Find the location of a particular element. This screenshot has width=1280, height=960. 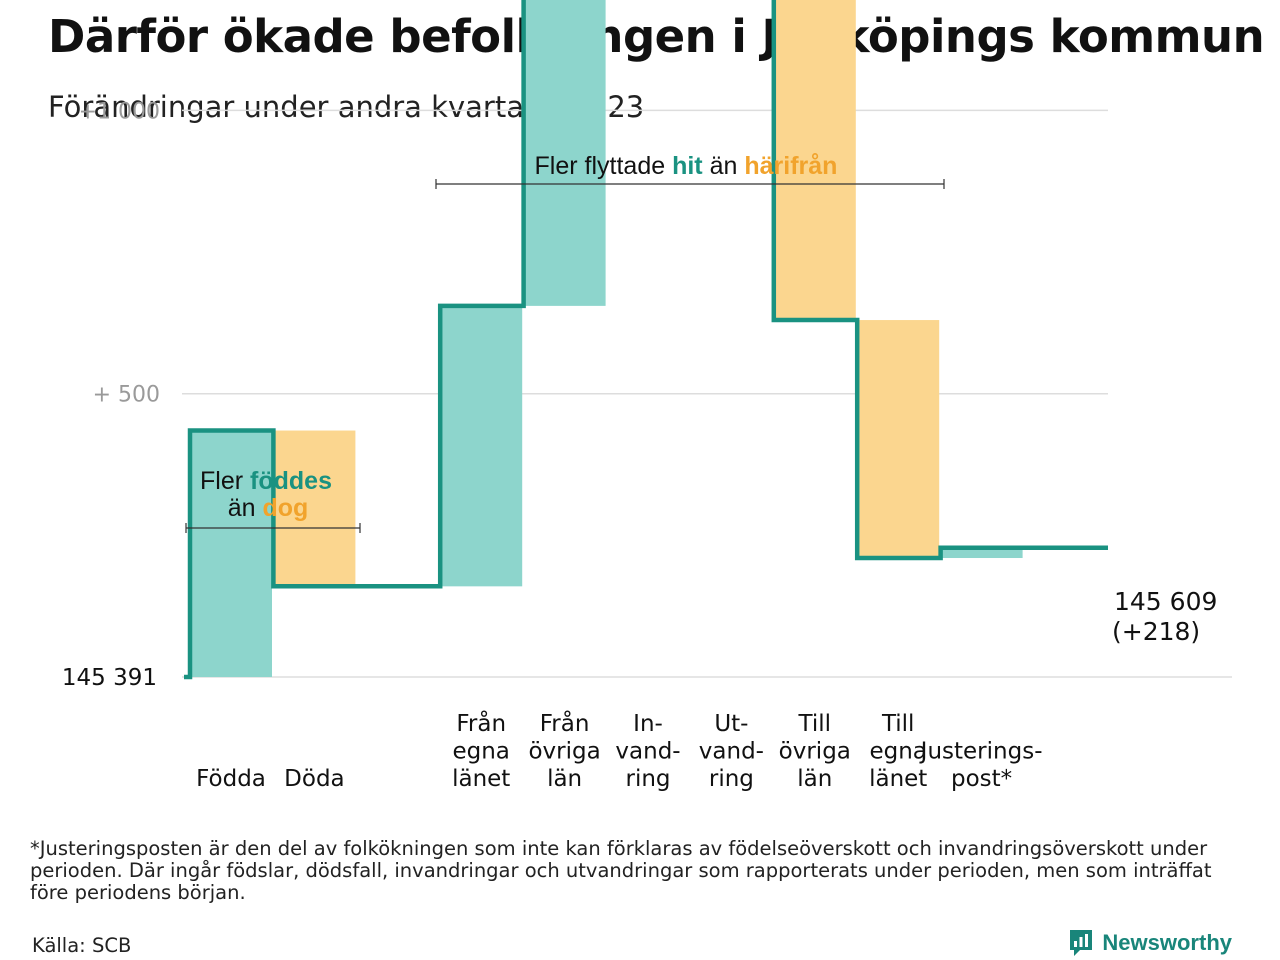

annotation-births-bracket is located at coordinates (273, 528).